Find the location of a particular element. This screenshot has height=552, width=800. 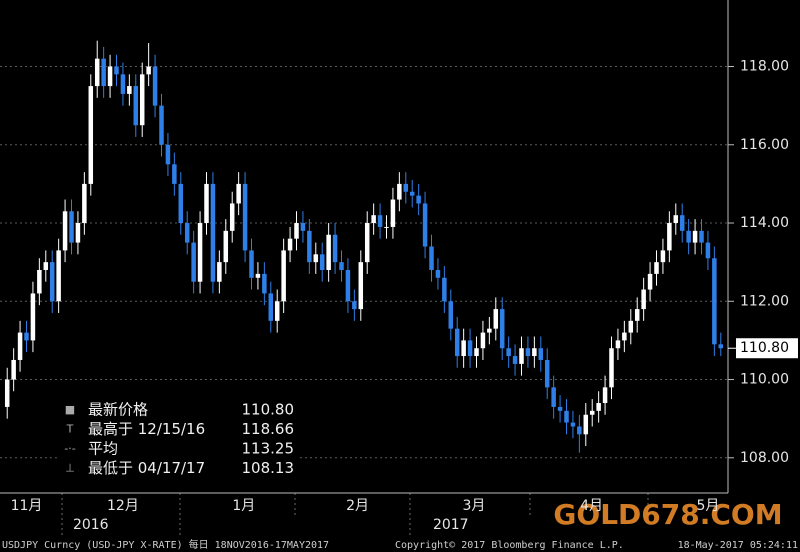

x-tick-label: 5月 is located at coordinates (707, 506).